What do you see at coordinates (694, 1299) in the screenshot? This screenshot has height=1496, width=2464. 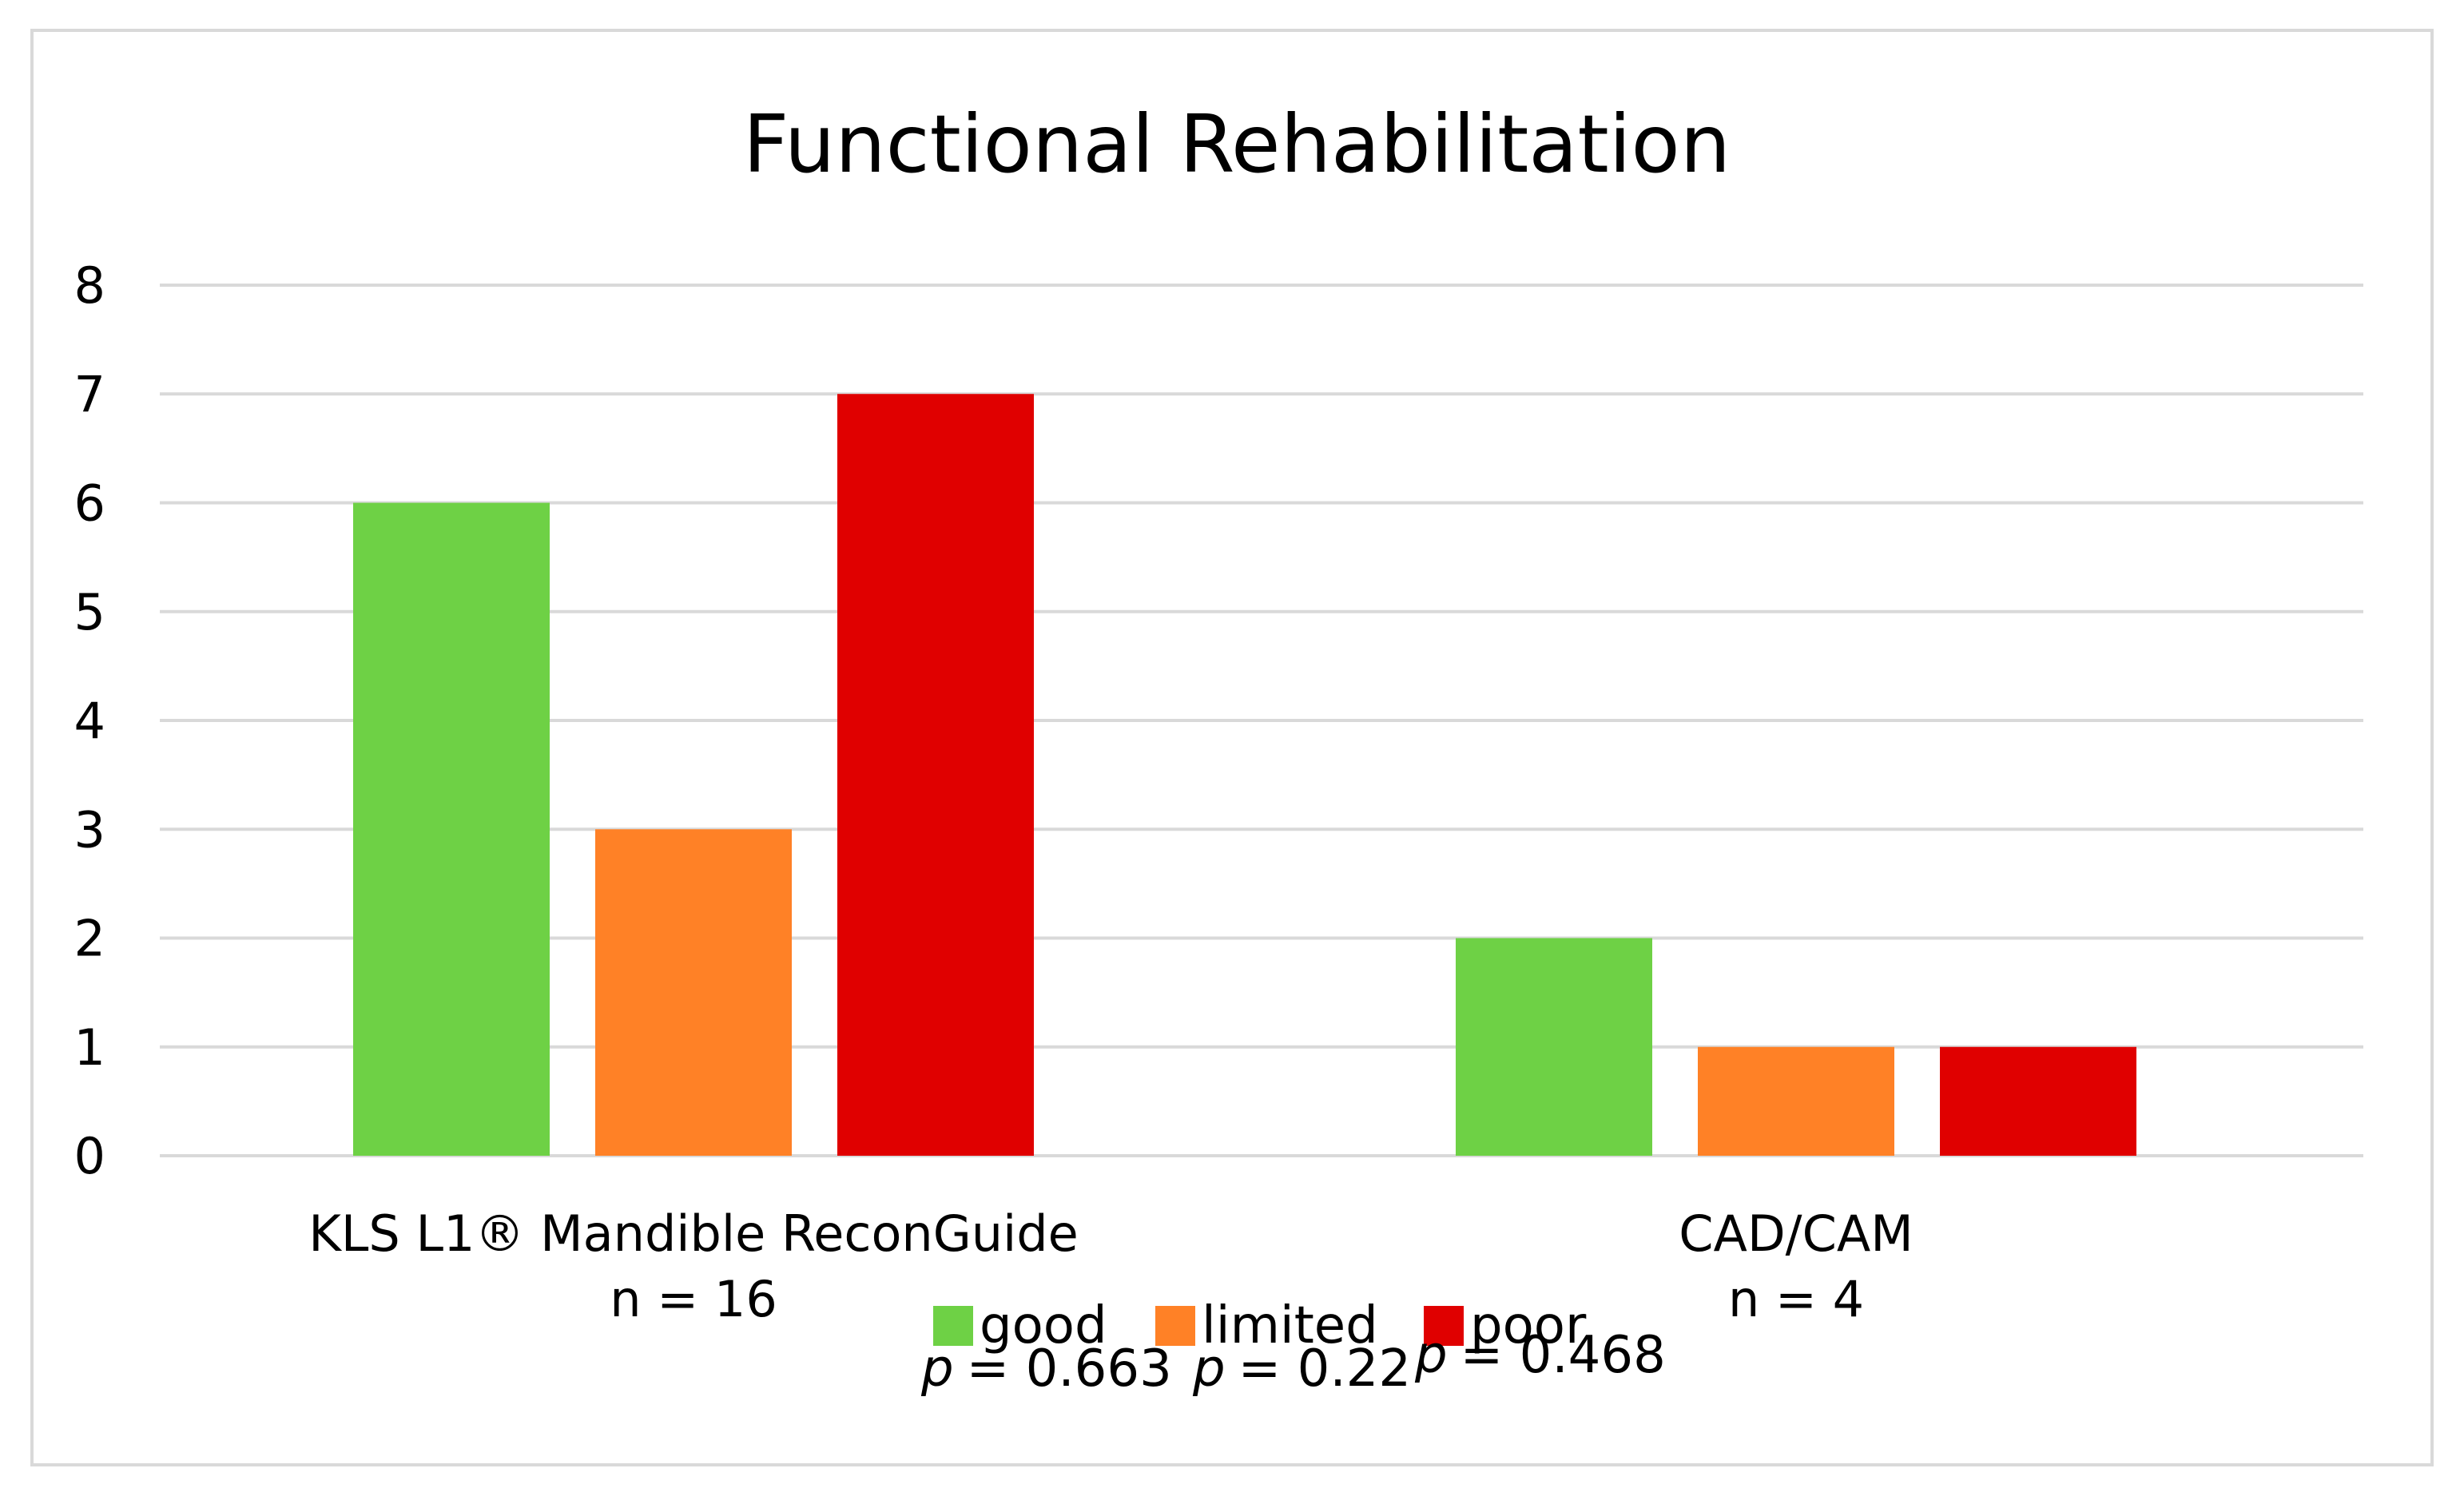 I see `x-category-sublabel: n = 16` at bounding box center [694, 1299].